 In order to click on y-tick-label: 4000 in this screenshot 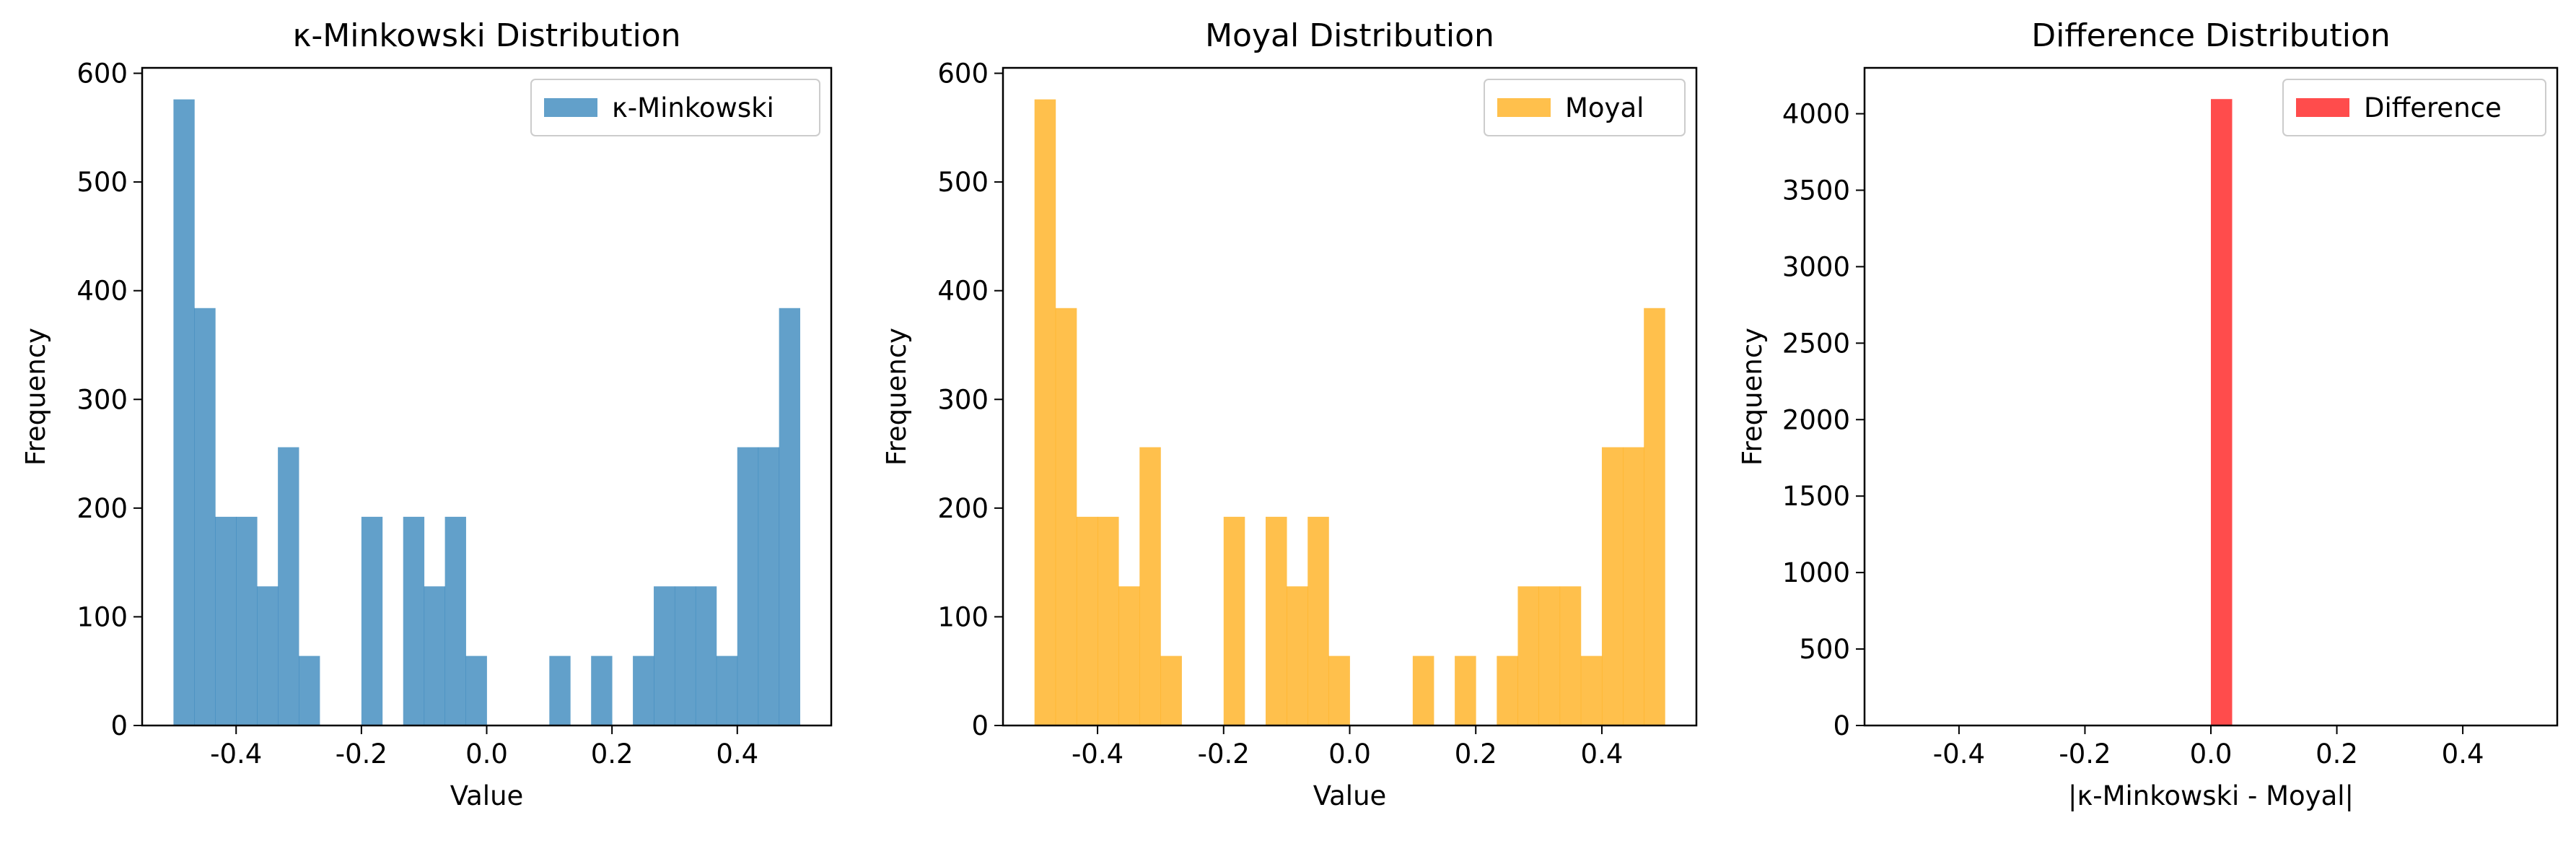, I will do `click(1816, 115)`.